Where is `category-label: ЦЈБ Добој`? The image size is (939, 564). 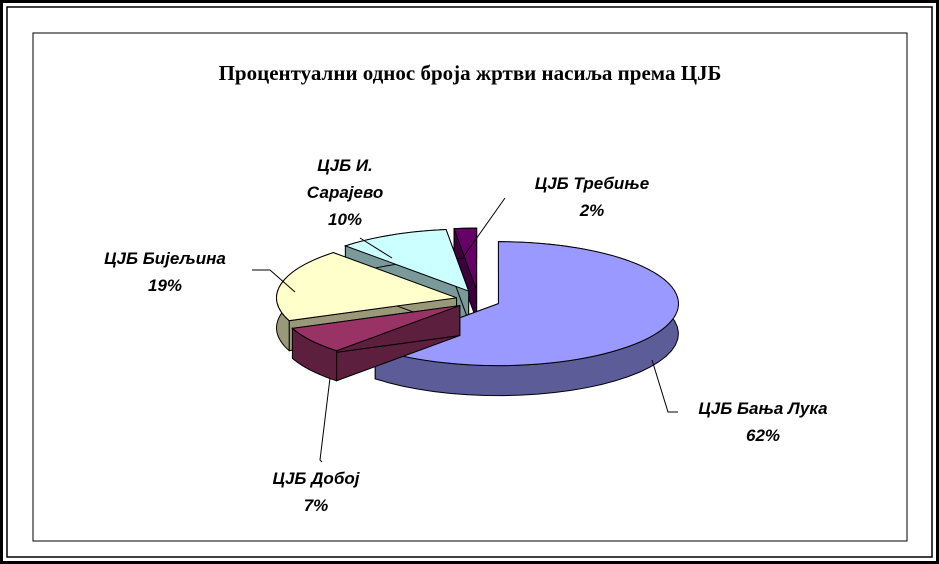 category-label: ЦЈБ Добој is located at coordinates (316, 478).